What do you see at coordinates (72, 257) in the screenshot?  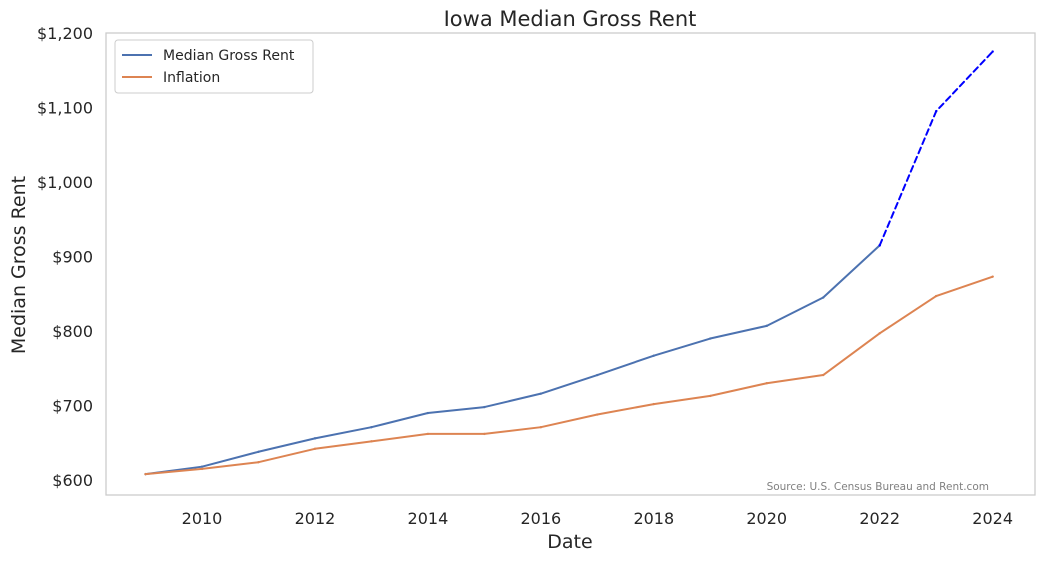 I see `y-tick-label: $900` at bounding box center [72, 257].